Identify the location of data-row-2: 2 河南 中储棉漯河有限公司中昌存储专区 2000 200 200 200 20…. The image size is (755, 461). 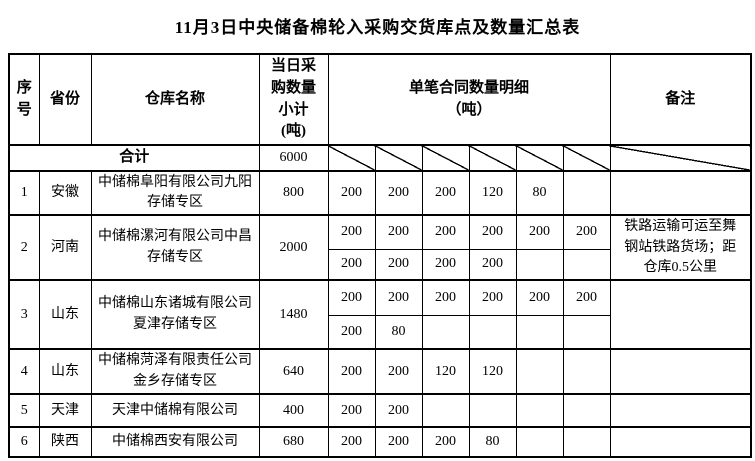
(380, 247).